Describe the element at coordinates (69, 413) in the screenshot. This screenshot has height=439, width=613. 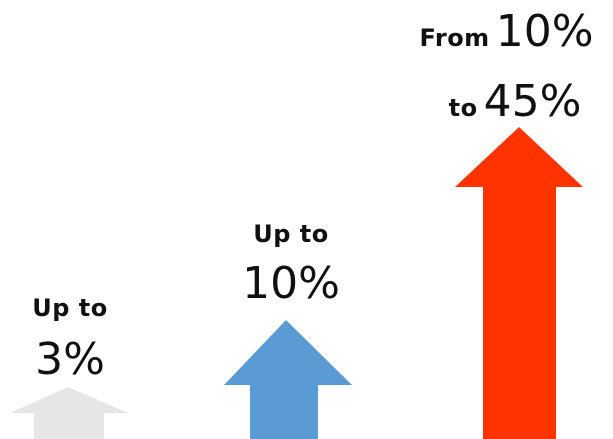
I see `arrow-up-icon-gray` at that location.